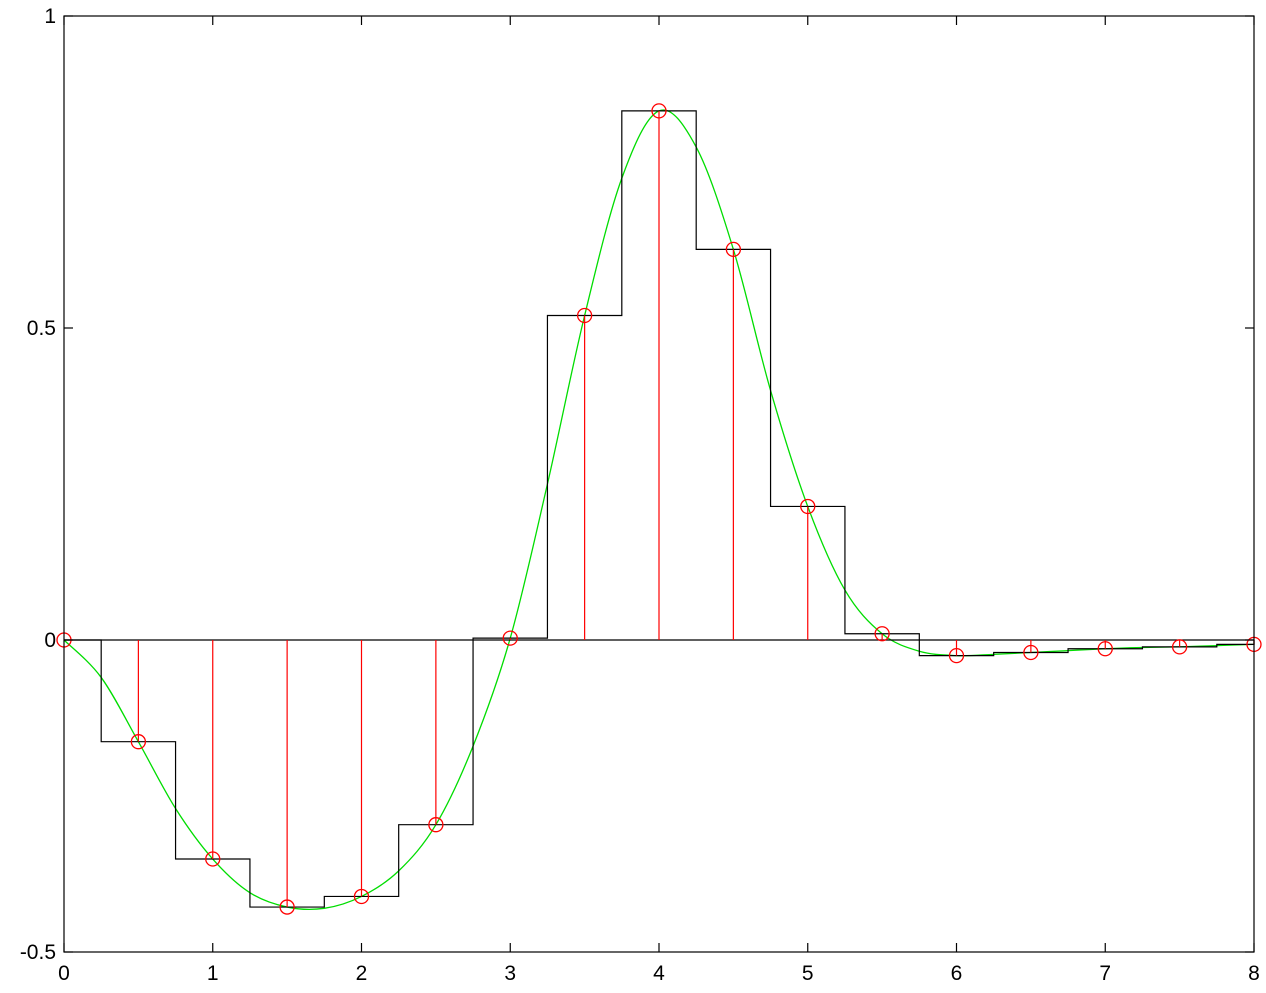 The height and width of the screenshot is (993, 1266). Describe the element at coordinates (1254, 973) in the screenshot. I see `x-tick-label: 8` at that location.